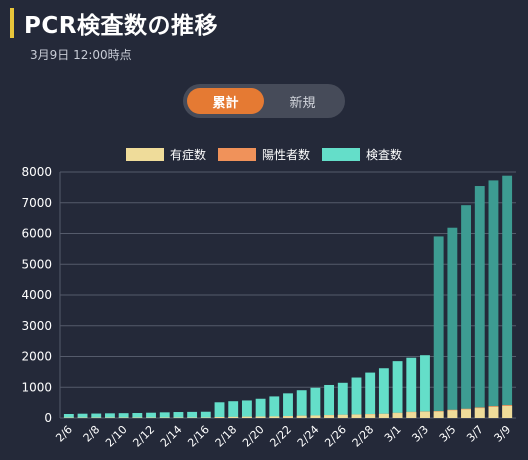  What do you see at coordinates (198, 436) in the screenshot?
I see `x-tick-label: 2/16` at bounding box center [198, 436].